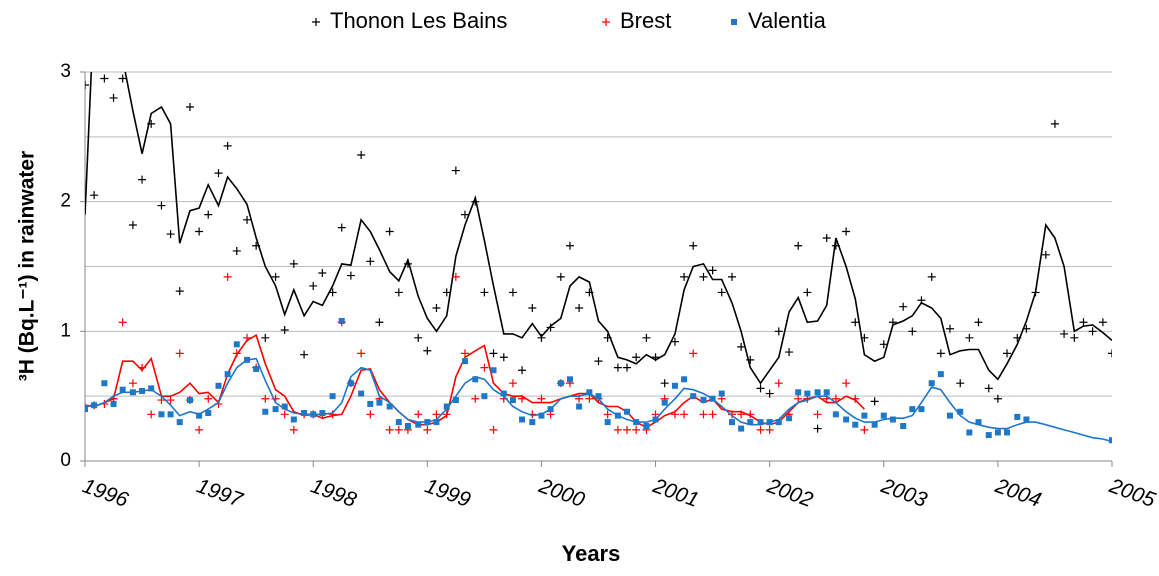  I want to click on y-tick-label: 3, so click(65, 71).